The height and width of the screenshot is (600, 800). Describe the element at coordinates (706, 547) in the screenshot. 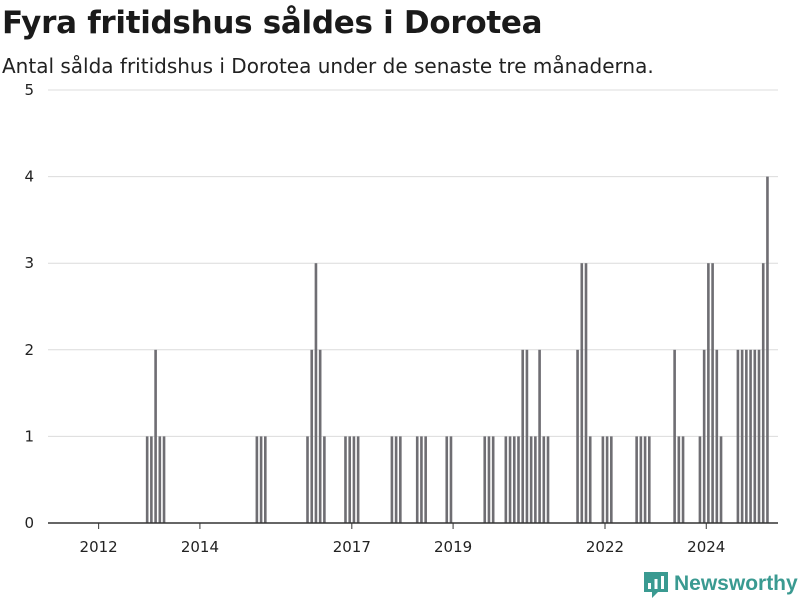

I see `x-tick-label: 2024` at that location.